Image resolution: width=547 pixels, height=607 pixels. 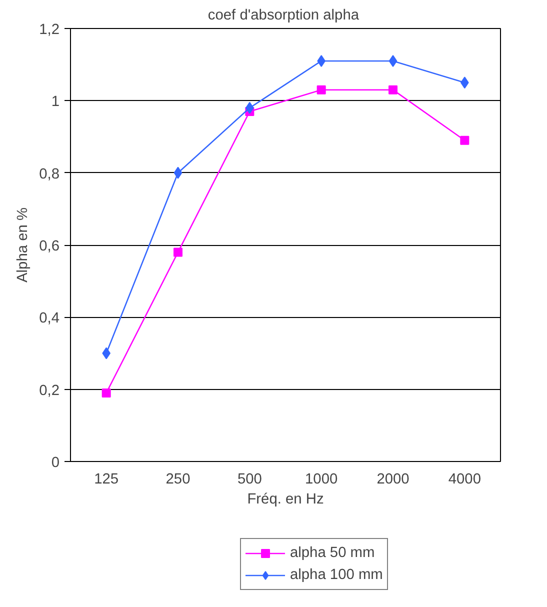 What do you see at coordinates (106, 480) in the screenshot?
I see `x-tick-label: 125` at bounding box center [106, 480].